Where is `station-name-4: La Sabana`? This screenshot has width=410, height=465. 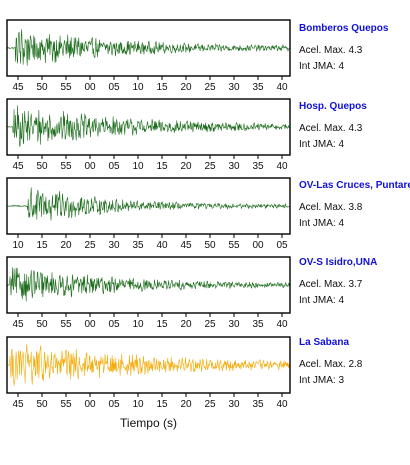
station-name-4: La Sabana is located at coordinates (324, 342).